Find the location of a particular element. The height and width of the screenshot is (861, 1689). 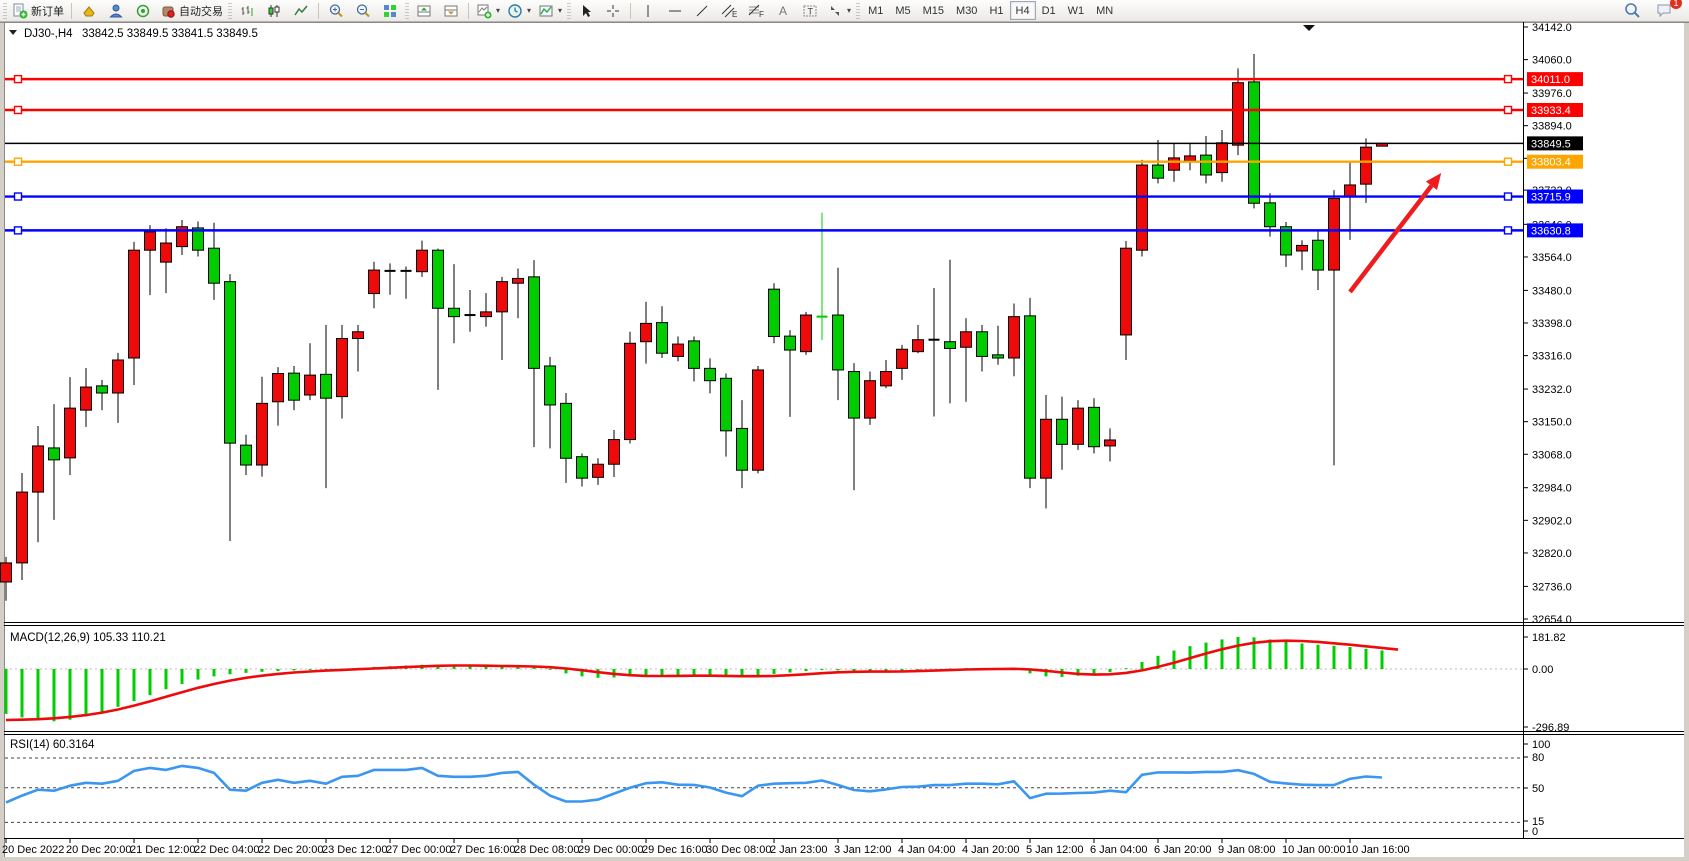

time-tick-label: 6 Jan 04:00 is located at coordinates (1119, 850).